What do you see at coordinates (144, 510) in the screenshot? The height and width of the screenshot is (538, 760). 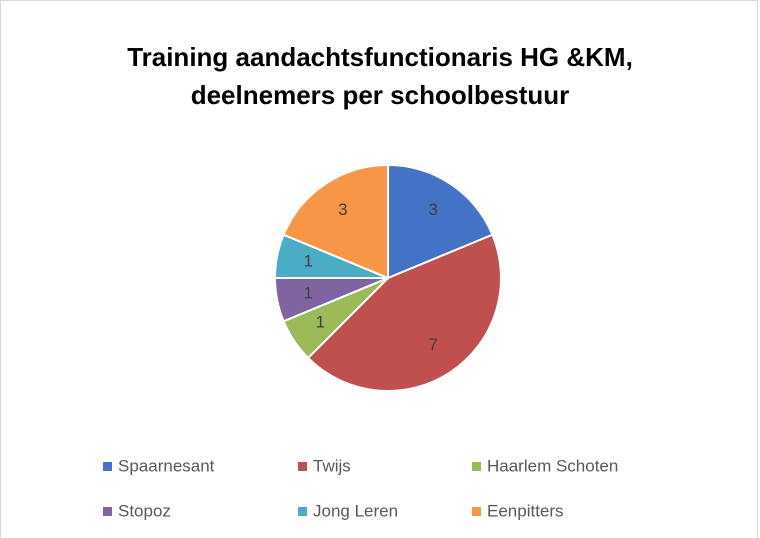 I see `legend-label: Stopoz` at bounding box center [144, 510].